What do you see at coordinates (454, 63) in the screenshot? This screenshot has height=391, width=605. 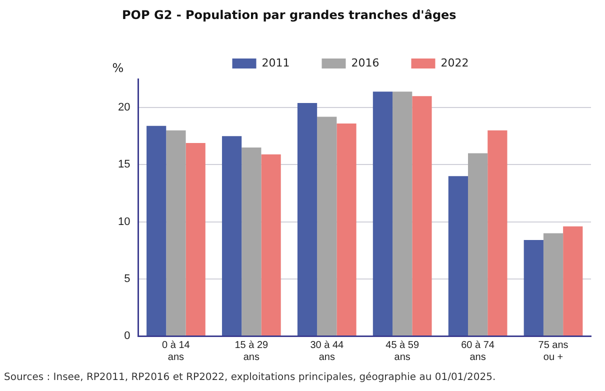 I see `legend-label: 2022` at bounding box center [454, 63].